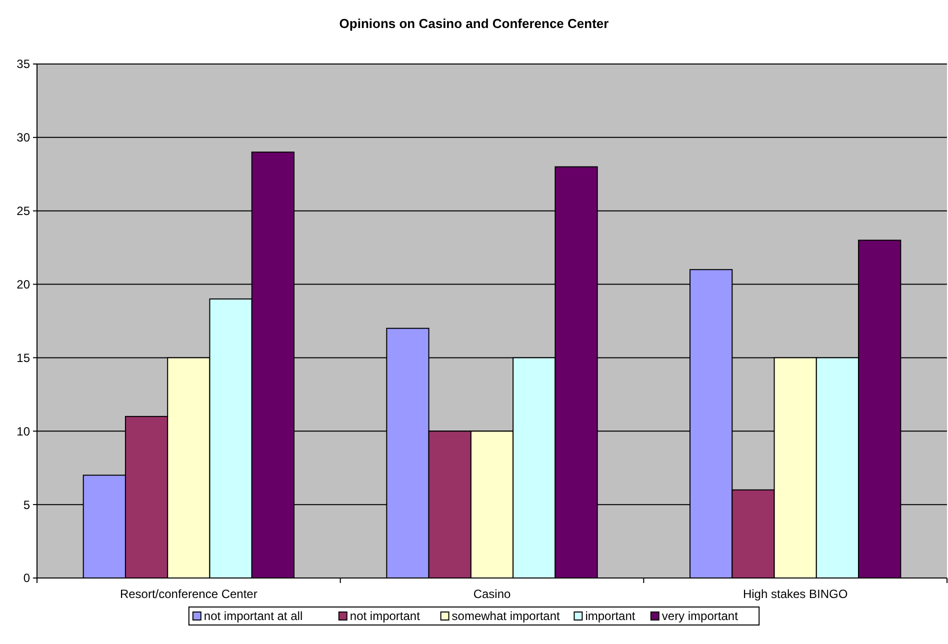  Describe the element at coordinates (26, 505) in the screenshot. I see `y-tick-label: 5` at that location.